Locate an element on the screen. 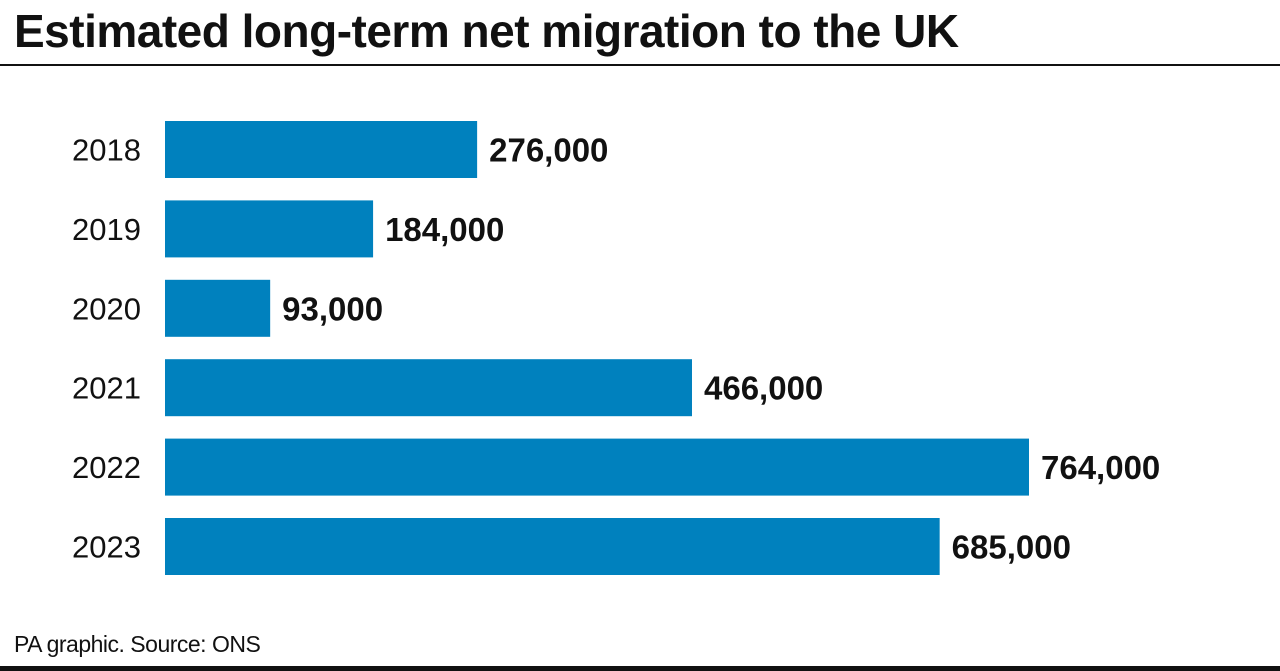 The height and width of the screenshot is (671, 1280). data-label: 93,000 is located at coordinates (332, 308).